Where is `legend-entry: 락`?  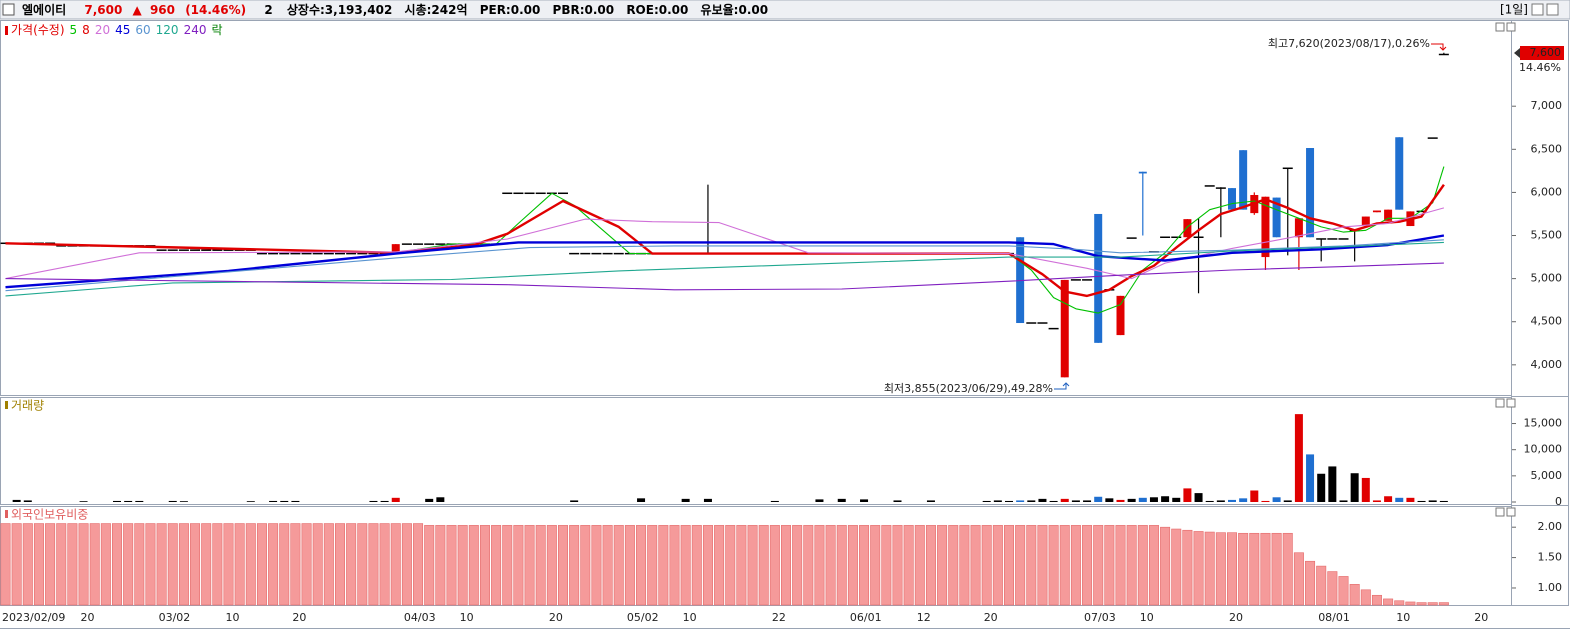 legend-entry: 락 is located at coordinates (216, 30).